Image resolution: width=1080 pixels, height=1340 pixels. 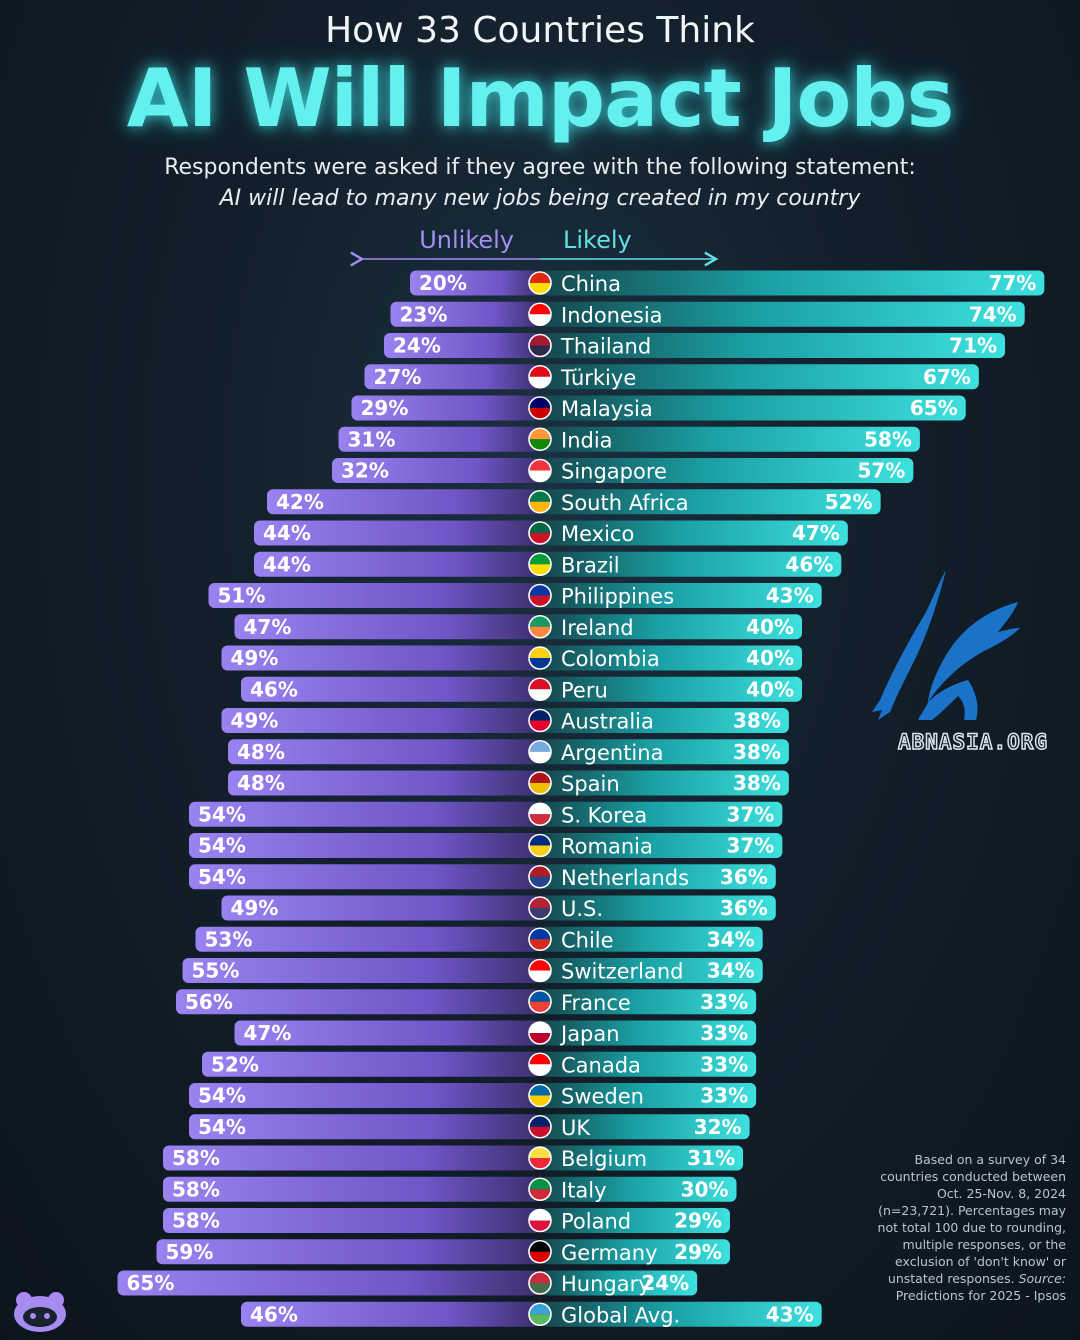 I want to click on brand-logo-icon, so click(x=40, y=1312).